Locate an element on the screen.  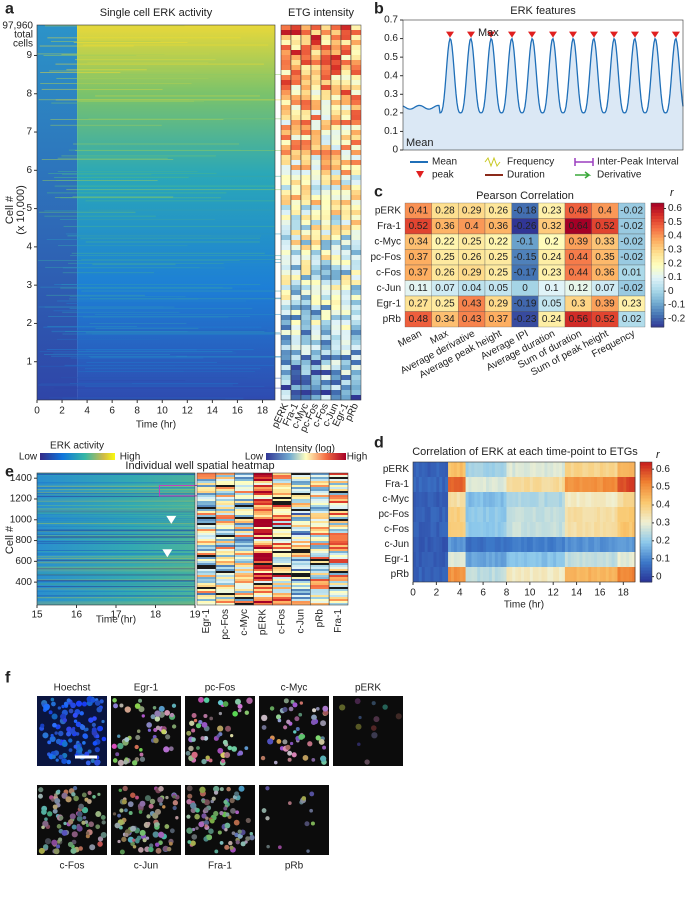
cell-label: -0.19 is located at coordinates (525, 303).